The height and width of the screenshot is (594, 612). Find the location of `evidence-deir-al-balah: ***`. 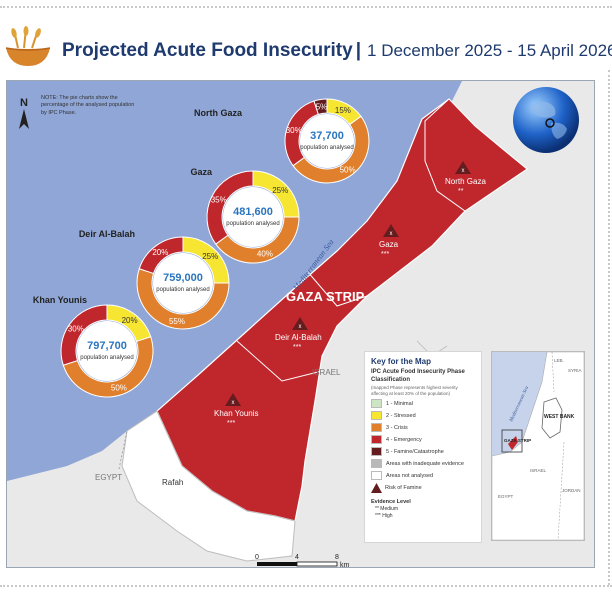

evidence-deir-al-balah: *** is located at coordinates (297, 347).